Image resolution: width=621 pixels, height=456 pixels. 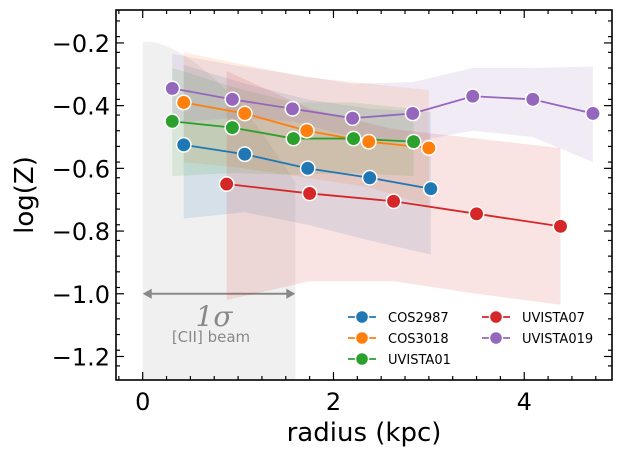 What do you see at coordinates (211, 337) in the screenshot?
I see `beam-label: [CII] beam` at bounding box center [211, 337].